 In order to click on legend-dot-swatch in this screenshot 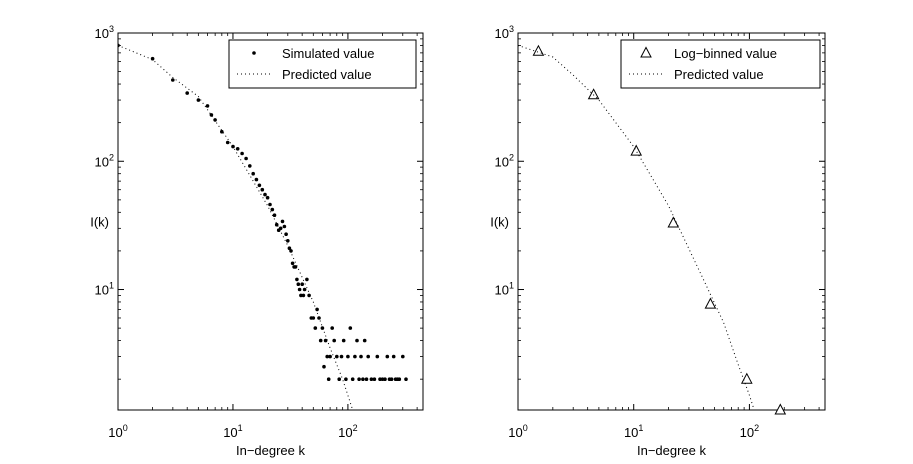, I will do `click(254, 53)`.